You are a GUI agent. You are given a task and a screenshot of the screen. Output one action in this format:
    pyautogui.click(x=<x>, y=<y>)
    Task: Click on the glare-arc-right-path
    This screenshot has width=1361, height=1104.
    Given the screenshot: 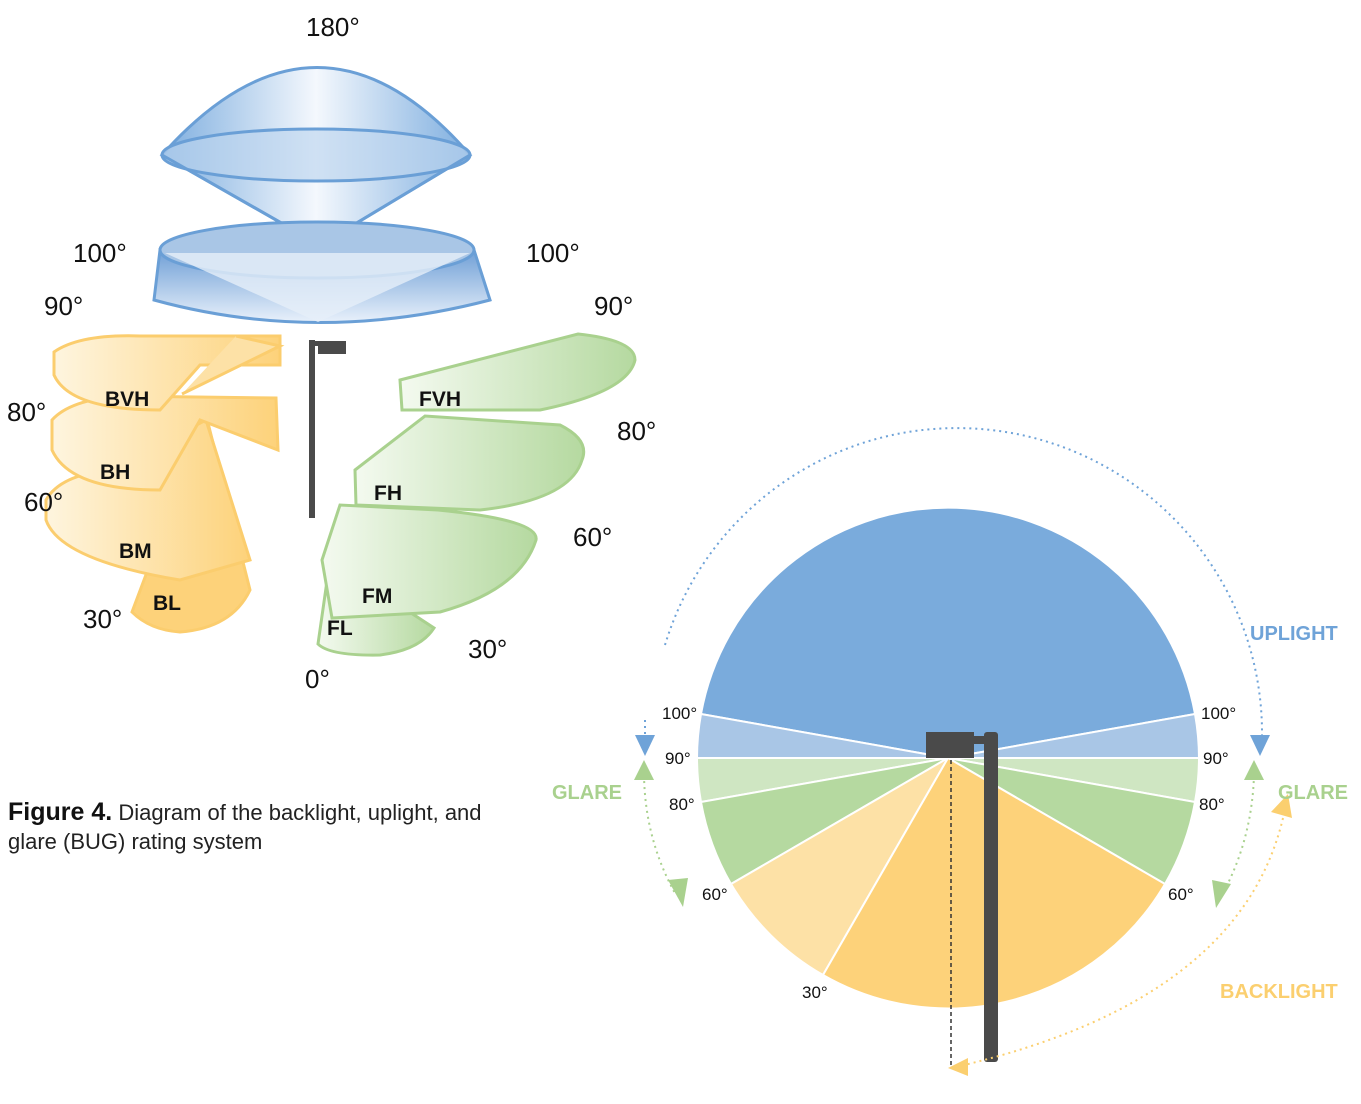 What is the action you would take?
    pyautogui.click(x=1238, y=835)
    